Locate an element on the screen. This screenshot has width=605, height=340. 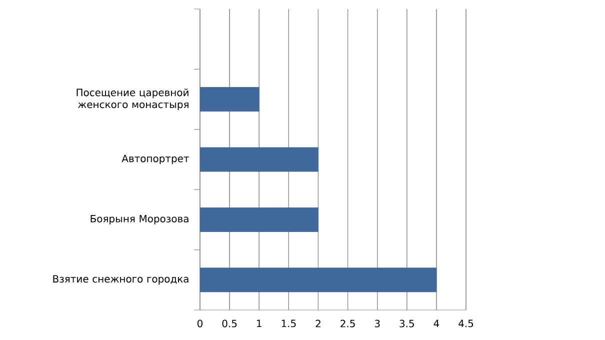
x-tick-label: 0 is located at coordinates (200, 324).